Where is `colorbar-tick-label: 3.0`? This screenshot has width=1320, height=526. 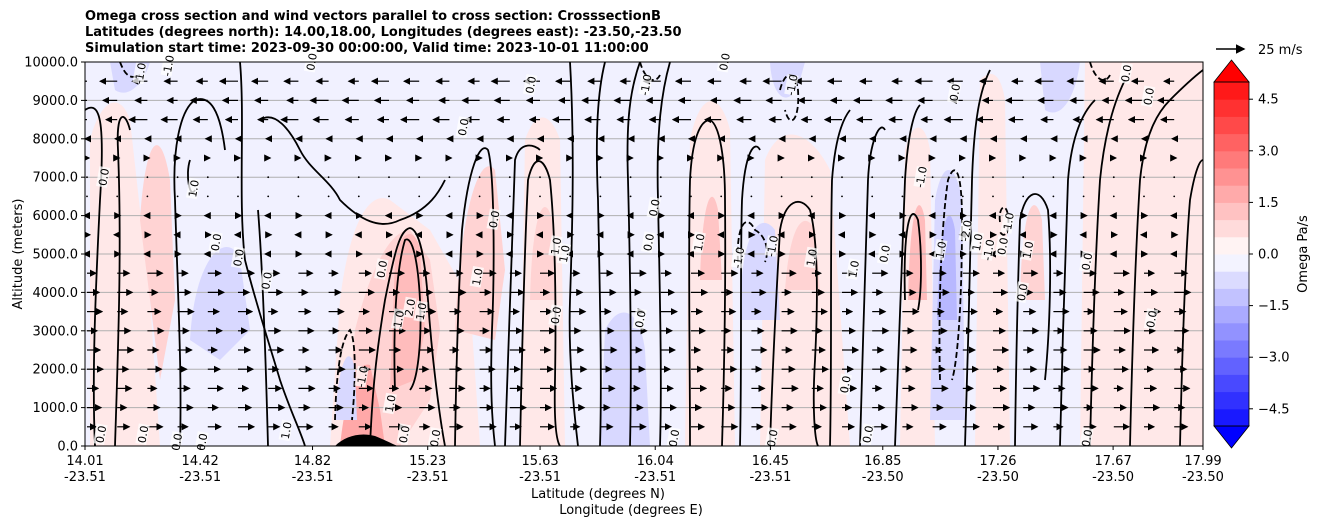
colorbar-tick-label: 3.0 is located at coordinates (1268, 151).